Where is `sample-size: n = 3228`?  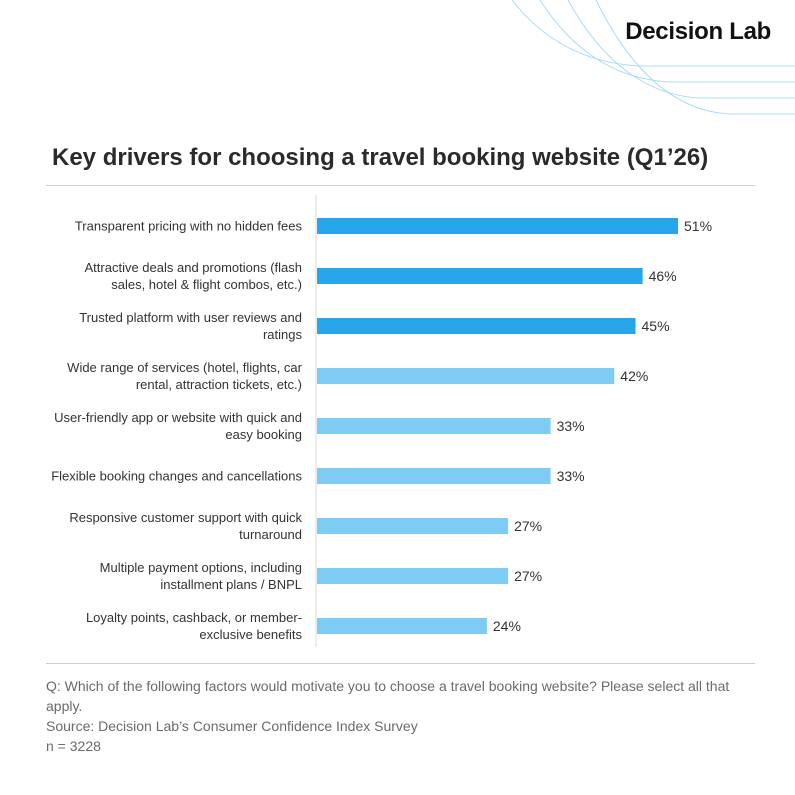 sample-size: n = 3228 is located at coordinates (73, 746).